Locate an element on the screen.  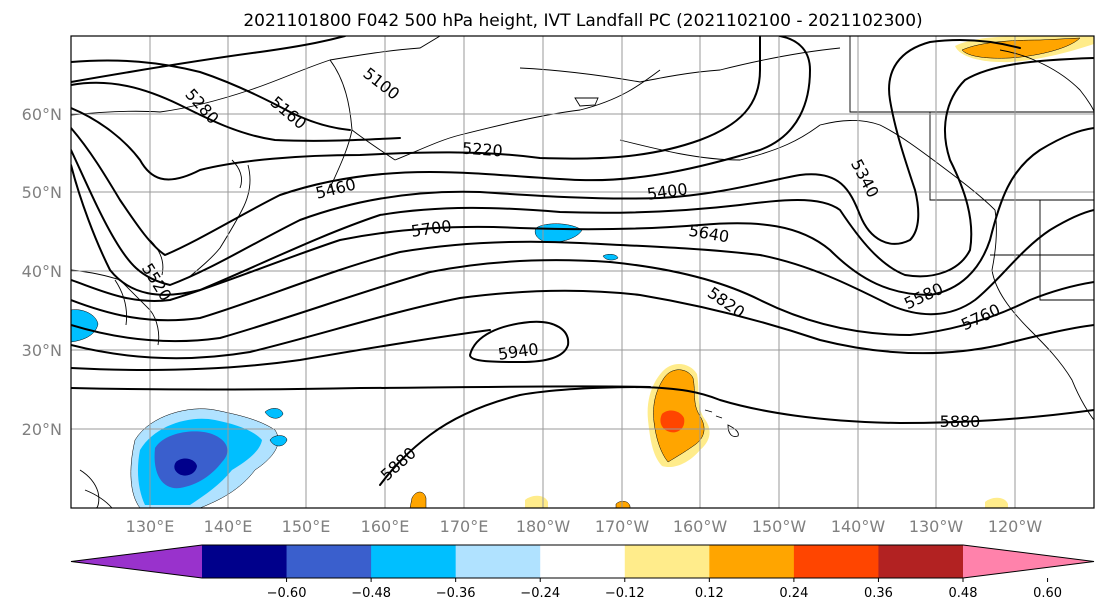
contour-label: 5880 is located at coordinates (960, 421).